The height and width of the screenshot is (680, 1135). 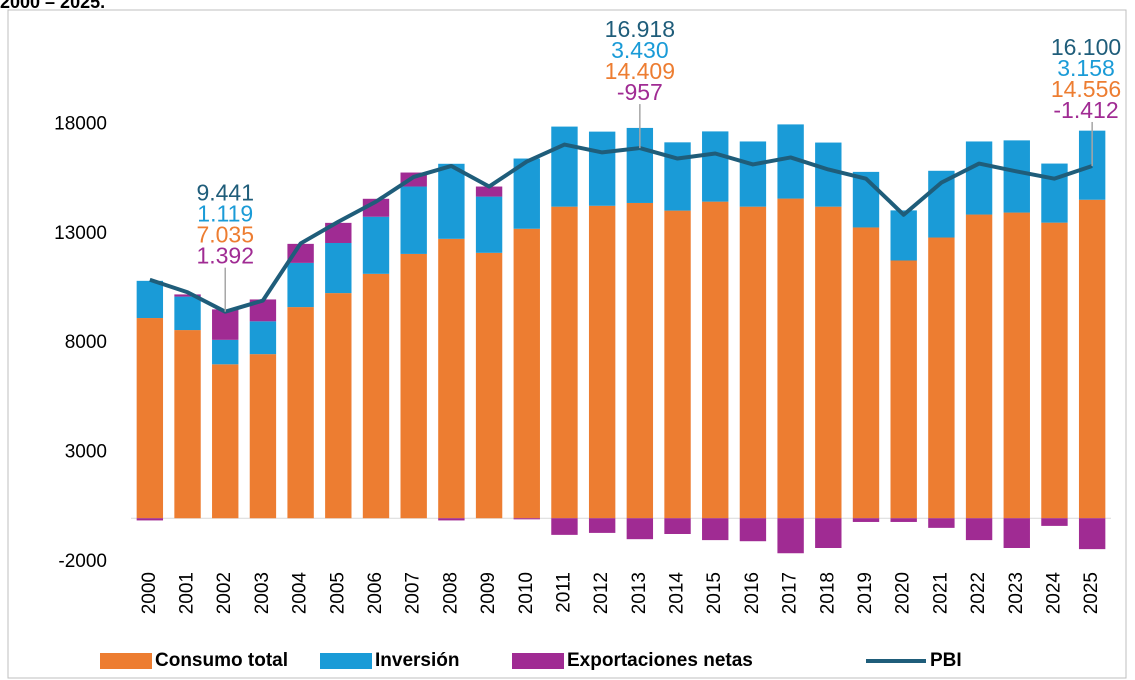 I want to click on x-tick-label: 2010, so click(x=526, y=593).